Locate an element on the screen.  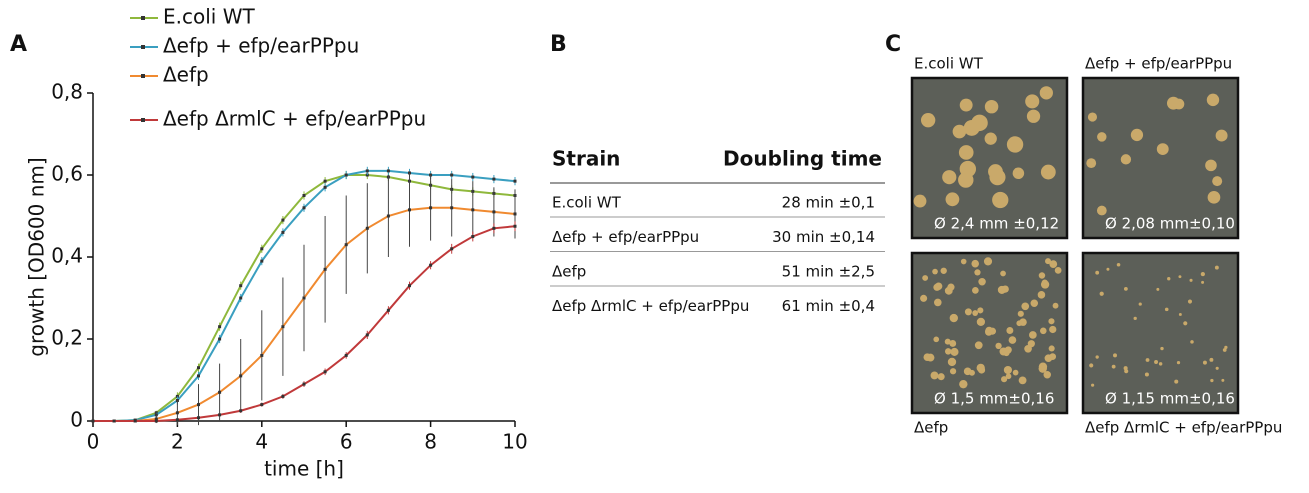
table-header: Strain is located at coordinates (586, 159).